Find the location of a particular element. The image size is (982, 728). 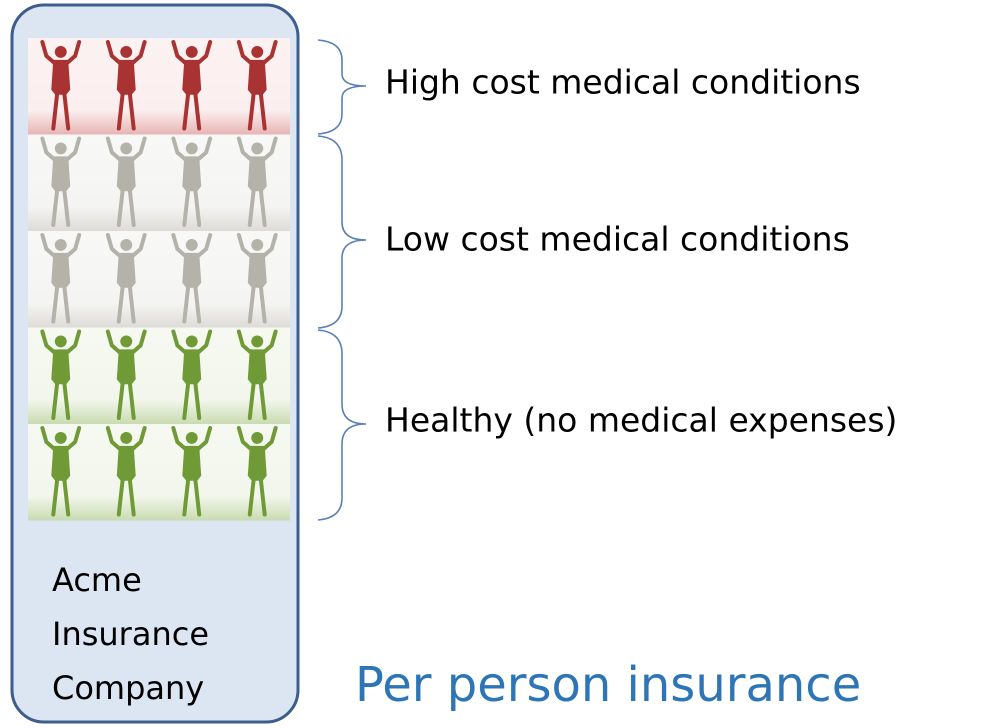

caption: Per person insurance is located at coordinates (608, 685).